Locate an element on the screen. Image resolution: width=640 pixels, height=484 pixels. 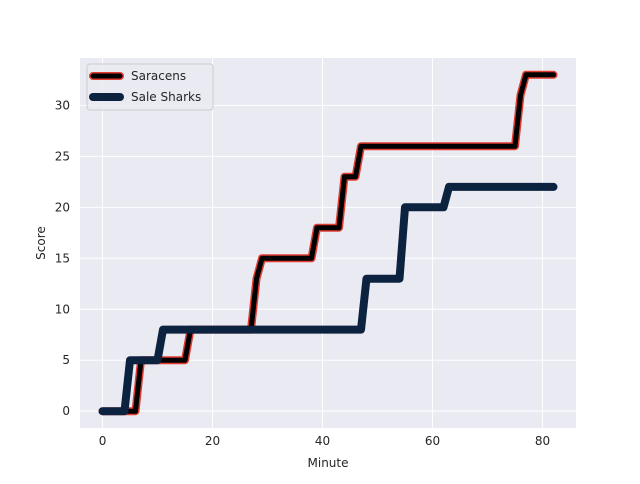
y-tick-label: 30 is located at coordinates (62, 105).